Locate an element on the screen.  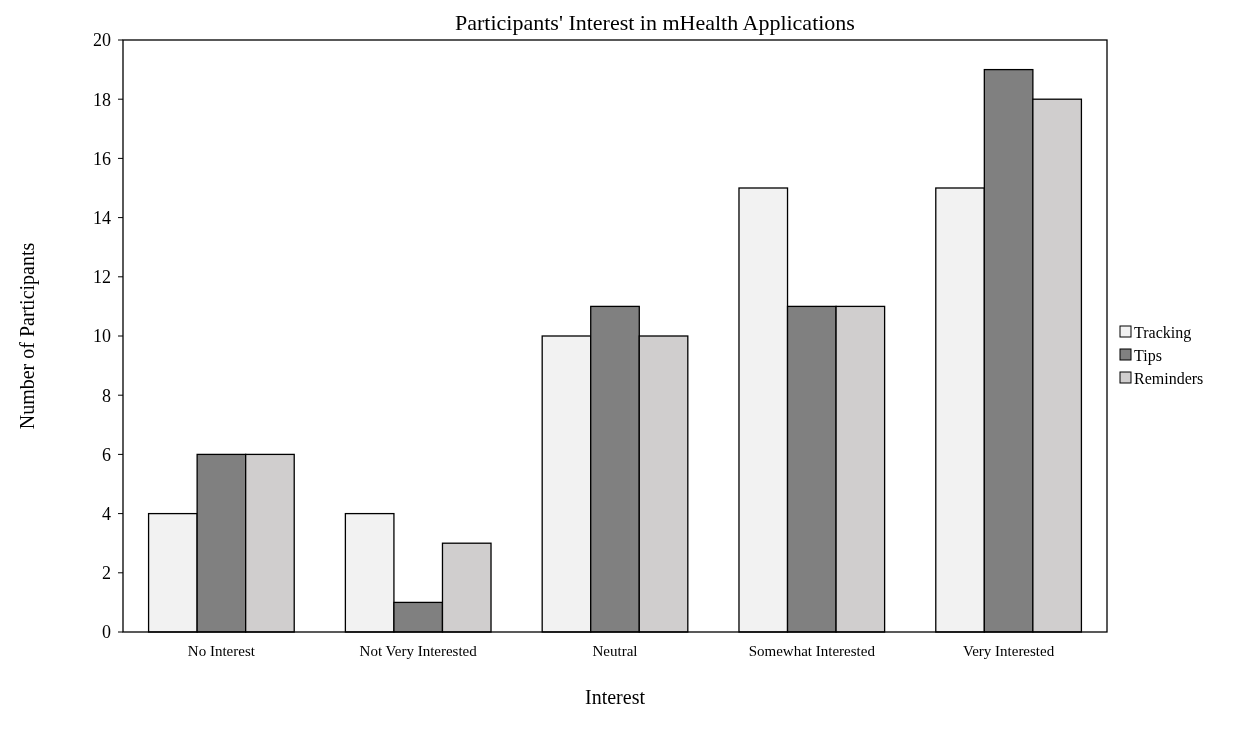
y-axis-title: Number of Participants is located at coordinates (27, 336).